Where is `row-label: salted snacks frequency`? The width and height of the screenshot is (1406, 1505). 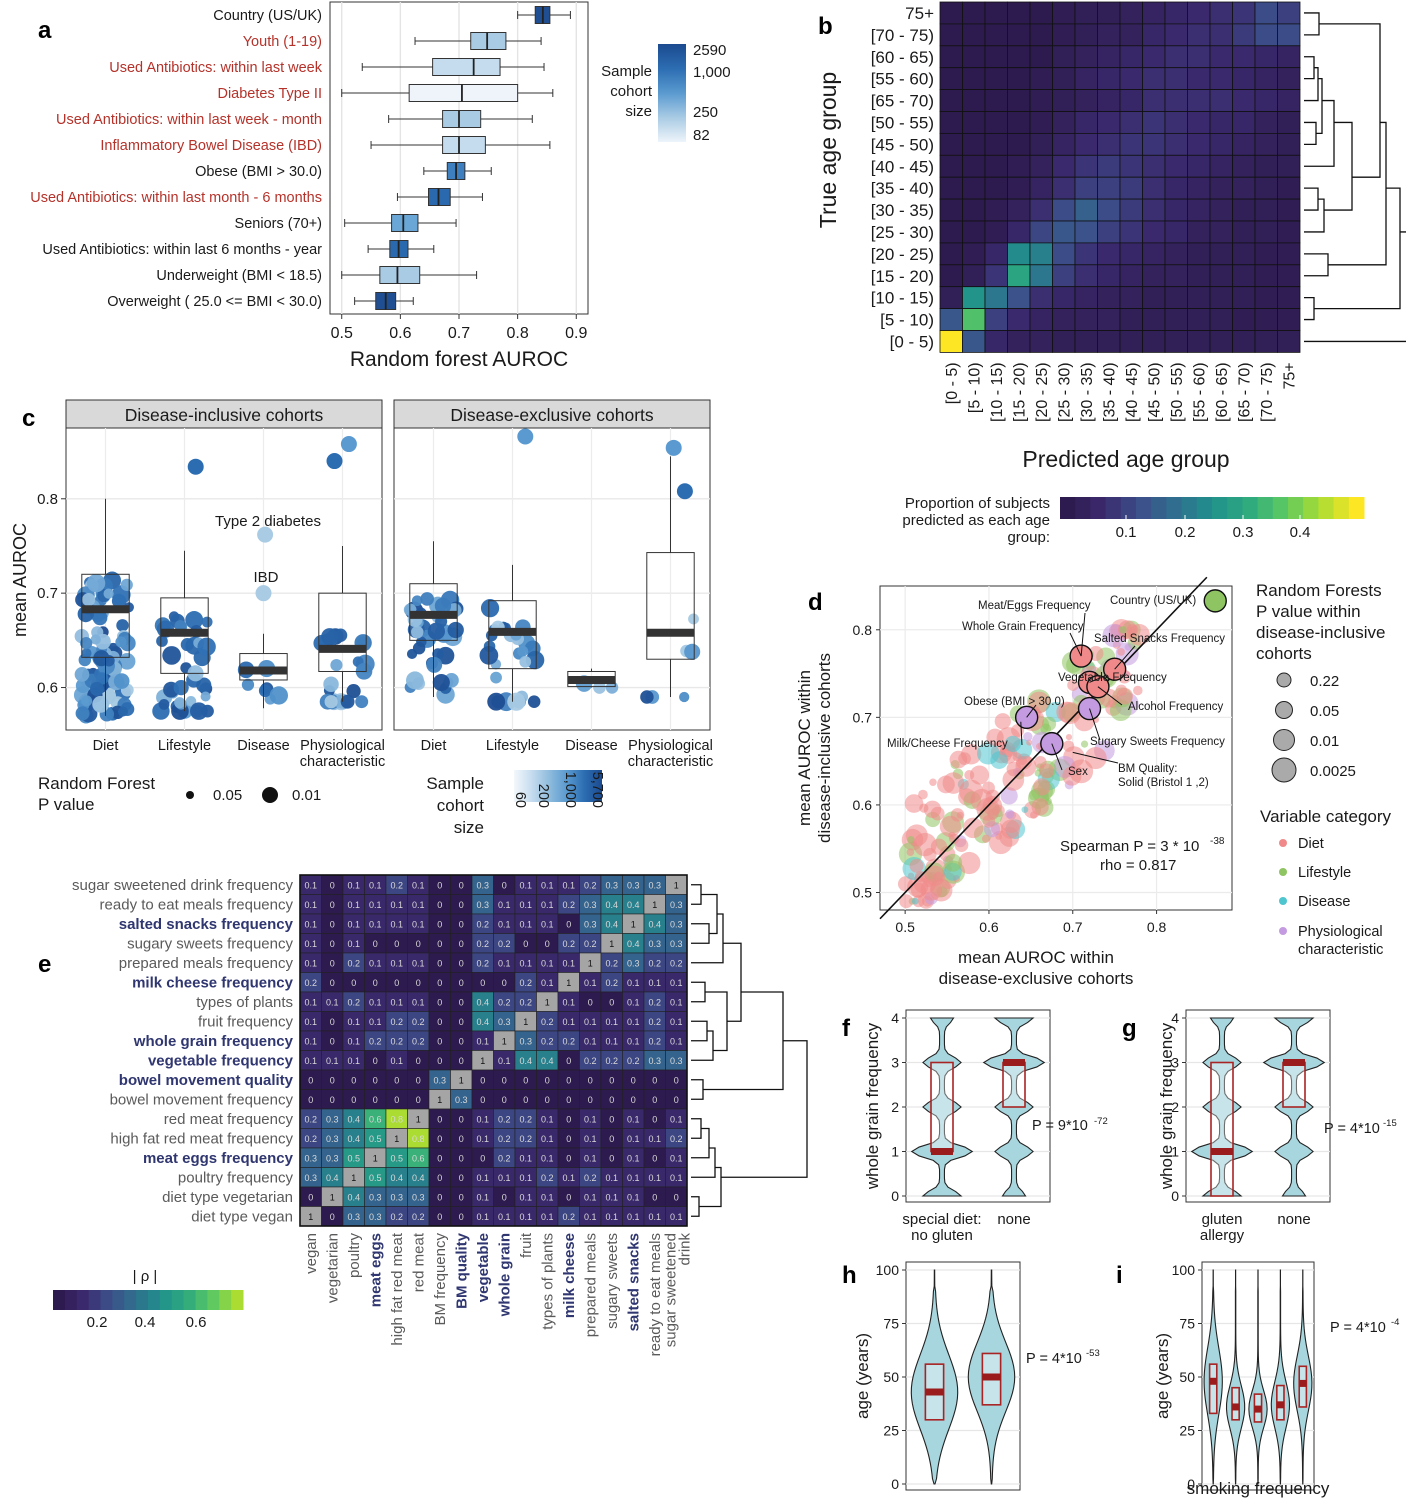
row-label: salted snacks frequency is located at coordinates (206, 924).